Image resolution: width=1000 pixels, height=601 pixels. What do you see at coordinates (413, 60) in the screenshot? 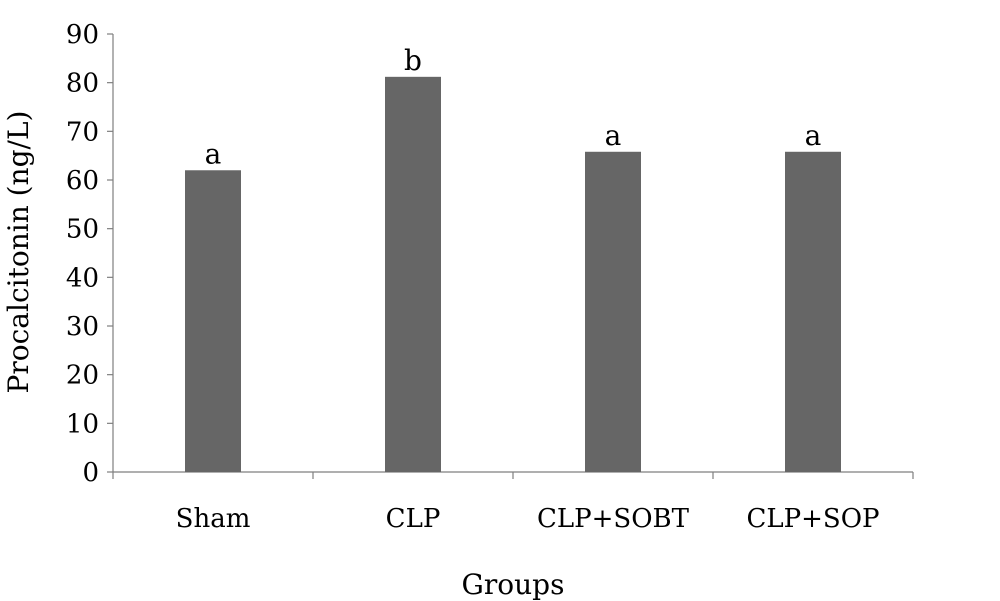
I see `data-label: b` at bounding box center [413, 60].